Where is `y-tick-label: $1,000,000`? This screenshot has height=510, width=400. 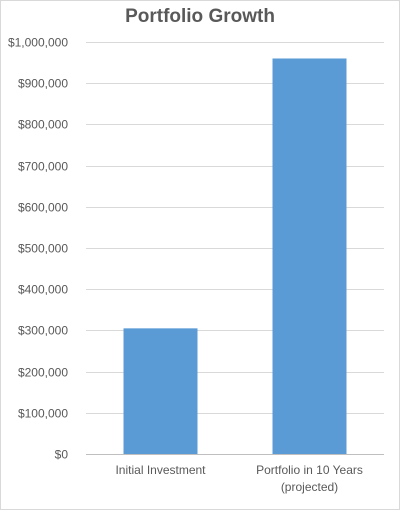 y-tick-label: $1,000,000 is located at coordinates (38, 43).